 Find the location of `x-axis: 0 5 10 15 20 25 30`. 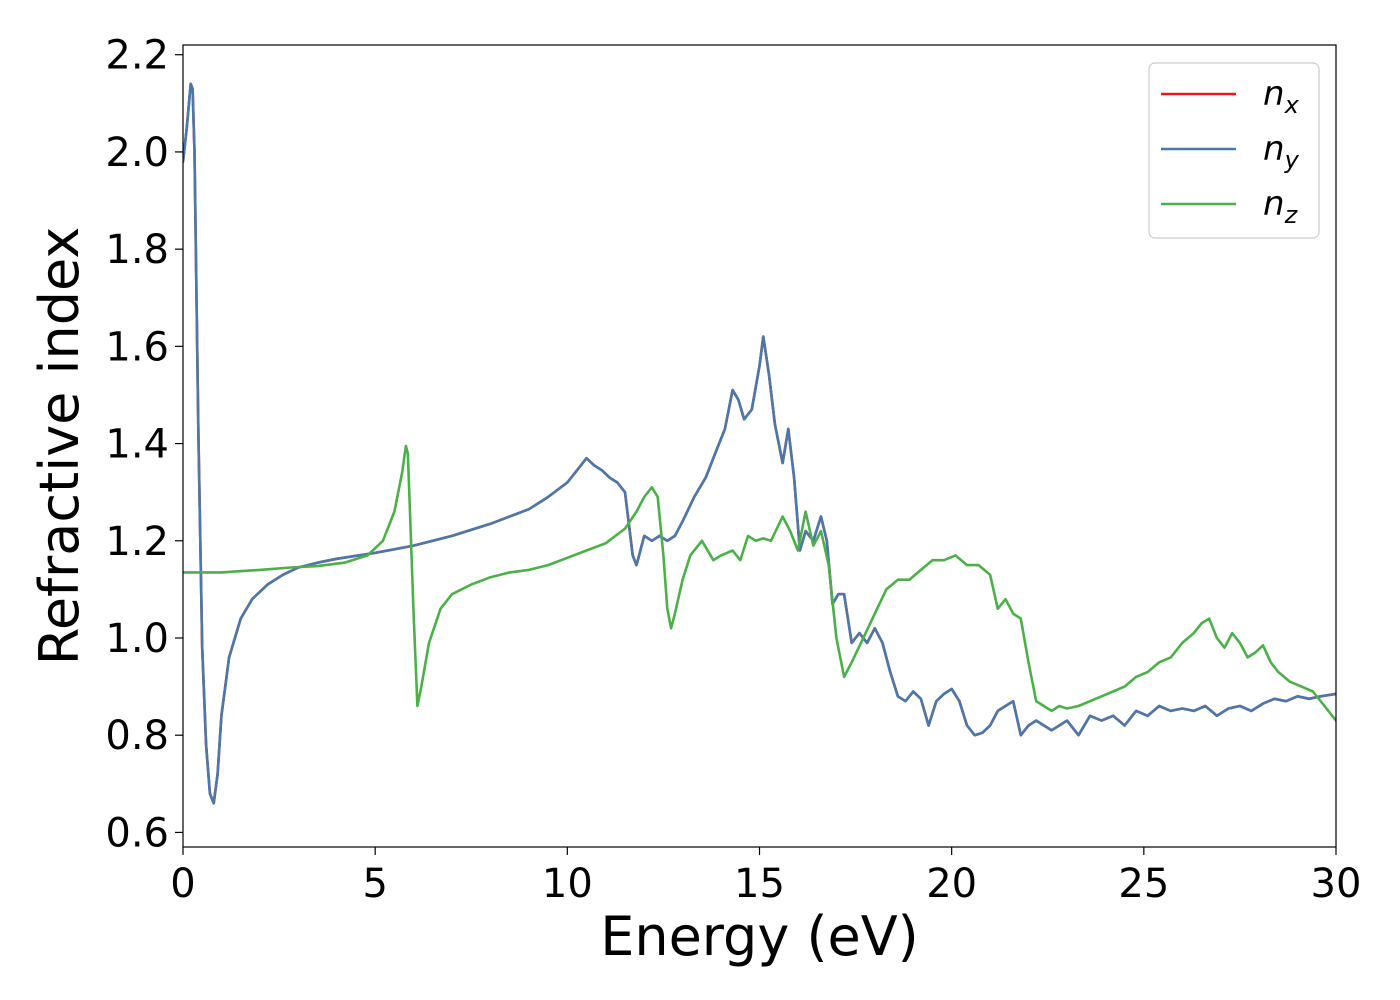

x-axis: 0 5 10 15 20 25 30 is located at coordinates (765, 877).